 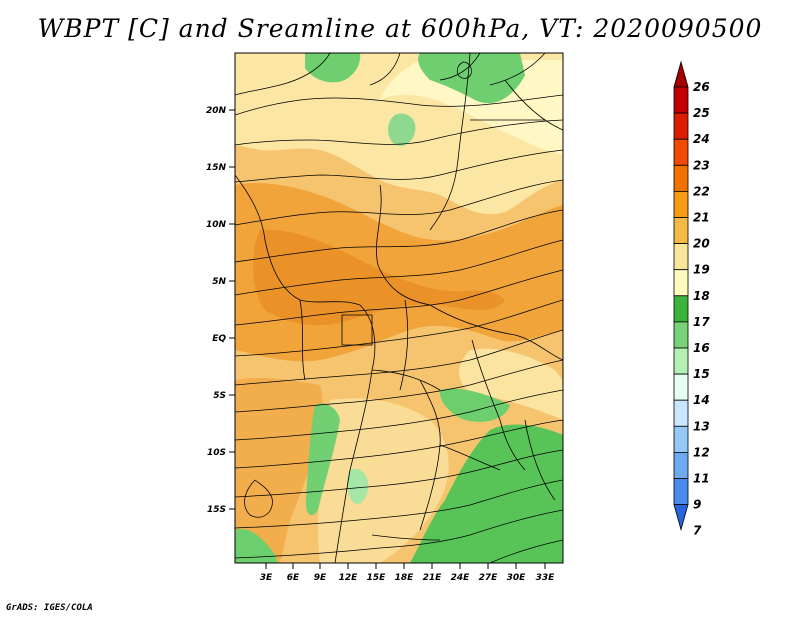 I want to click on field-17-nw2, so click(x=402, y=129).